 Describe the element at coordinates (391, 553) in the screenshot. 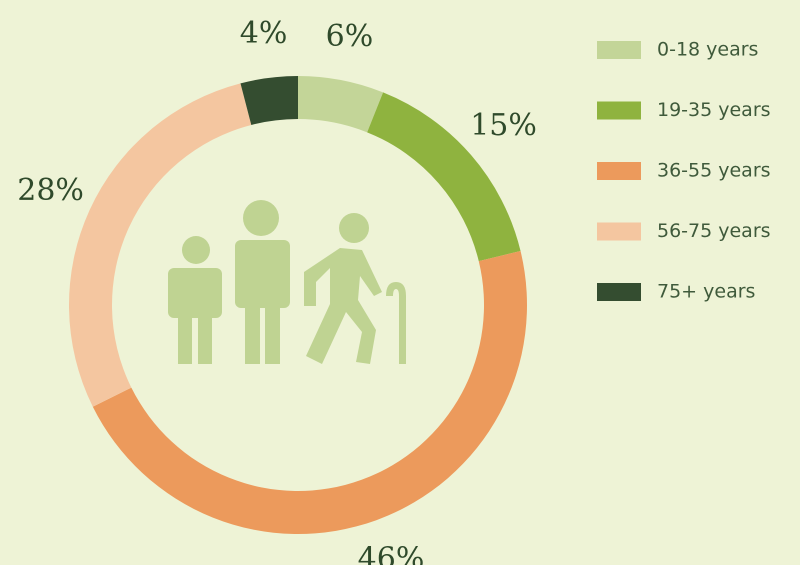

I see `slice-label: 46%` at that location.